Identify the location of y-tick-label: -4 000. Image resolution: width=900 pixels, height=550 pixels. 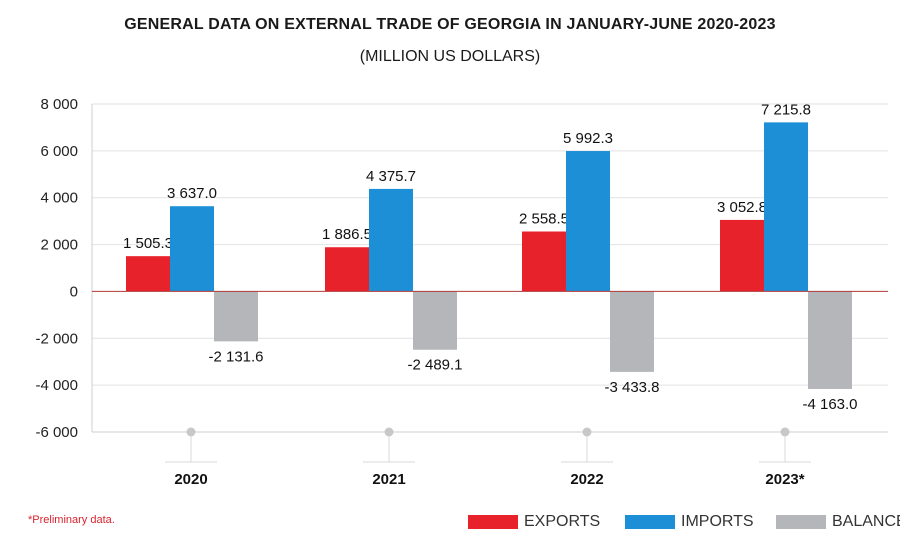
(56, 385).